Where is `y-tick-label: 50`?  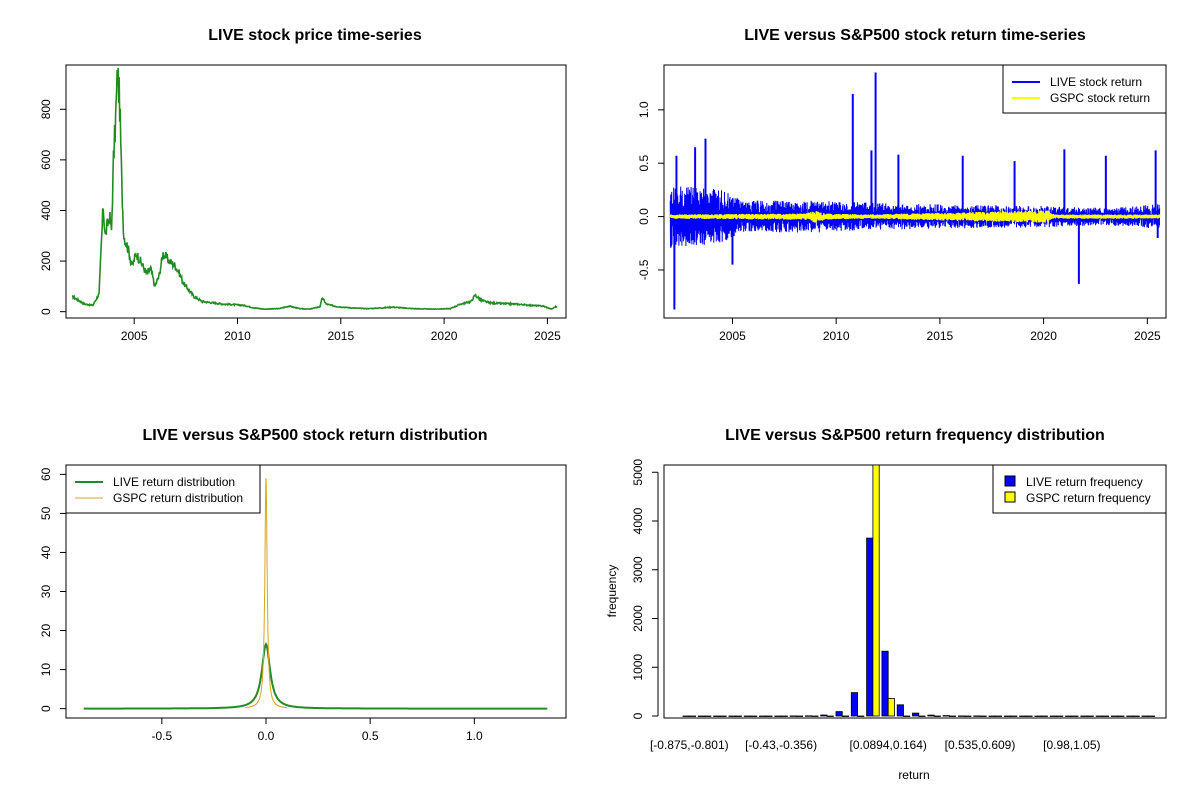
y-tick-label: 50 is located at coordinates (46, 513).